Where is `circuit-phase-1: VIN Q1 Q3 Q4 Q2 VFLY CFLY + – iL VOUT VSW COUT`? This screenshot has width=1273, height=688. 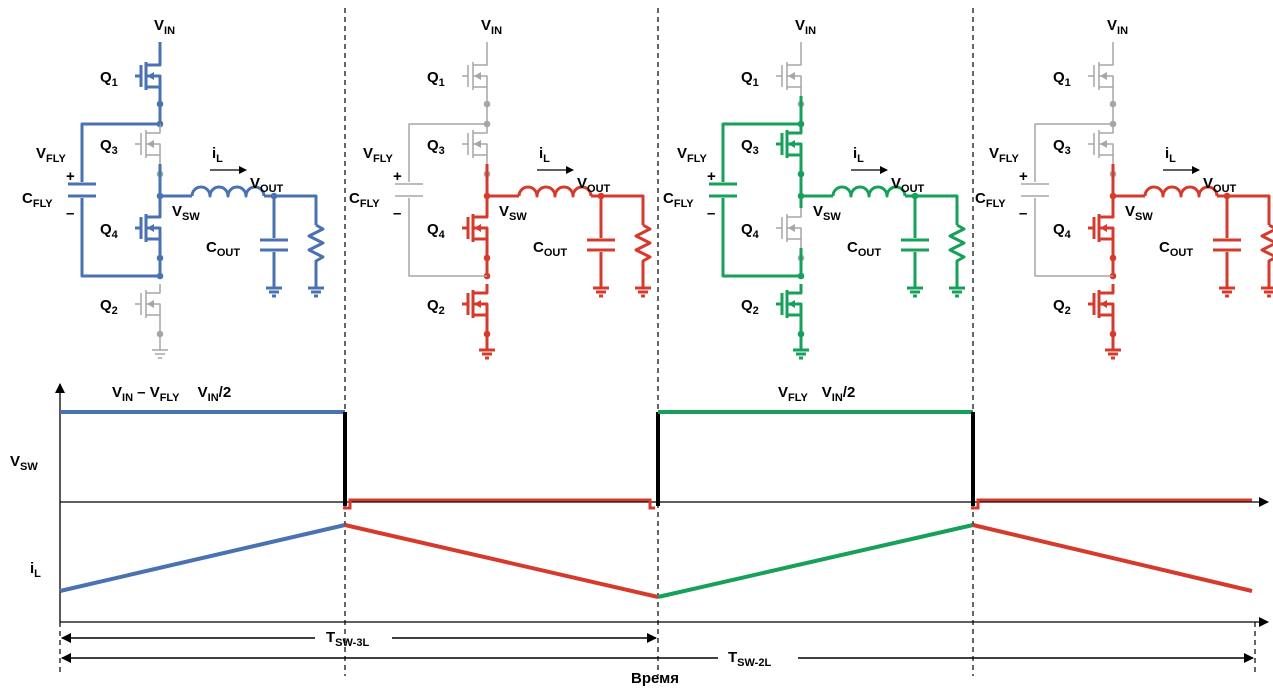
circuit-phase-1: VIN Q1 Q3 Q4 Q2 VFLY CFLY + – iL VOUT VSW COUT is located at coordinates (173, 188).